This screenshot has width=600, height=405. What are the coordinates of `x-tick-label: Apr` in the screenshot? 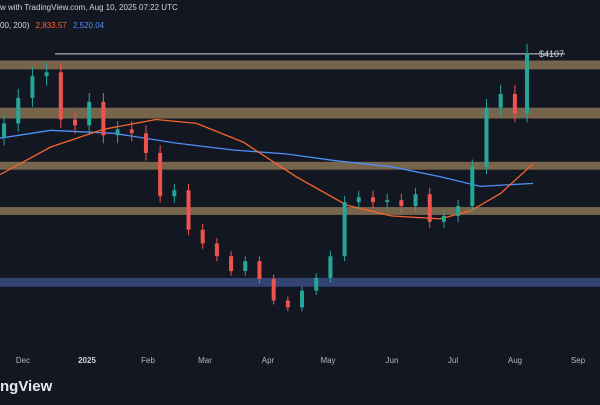 It's located at (268, 360).